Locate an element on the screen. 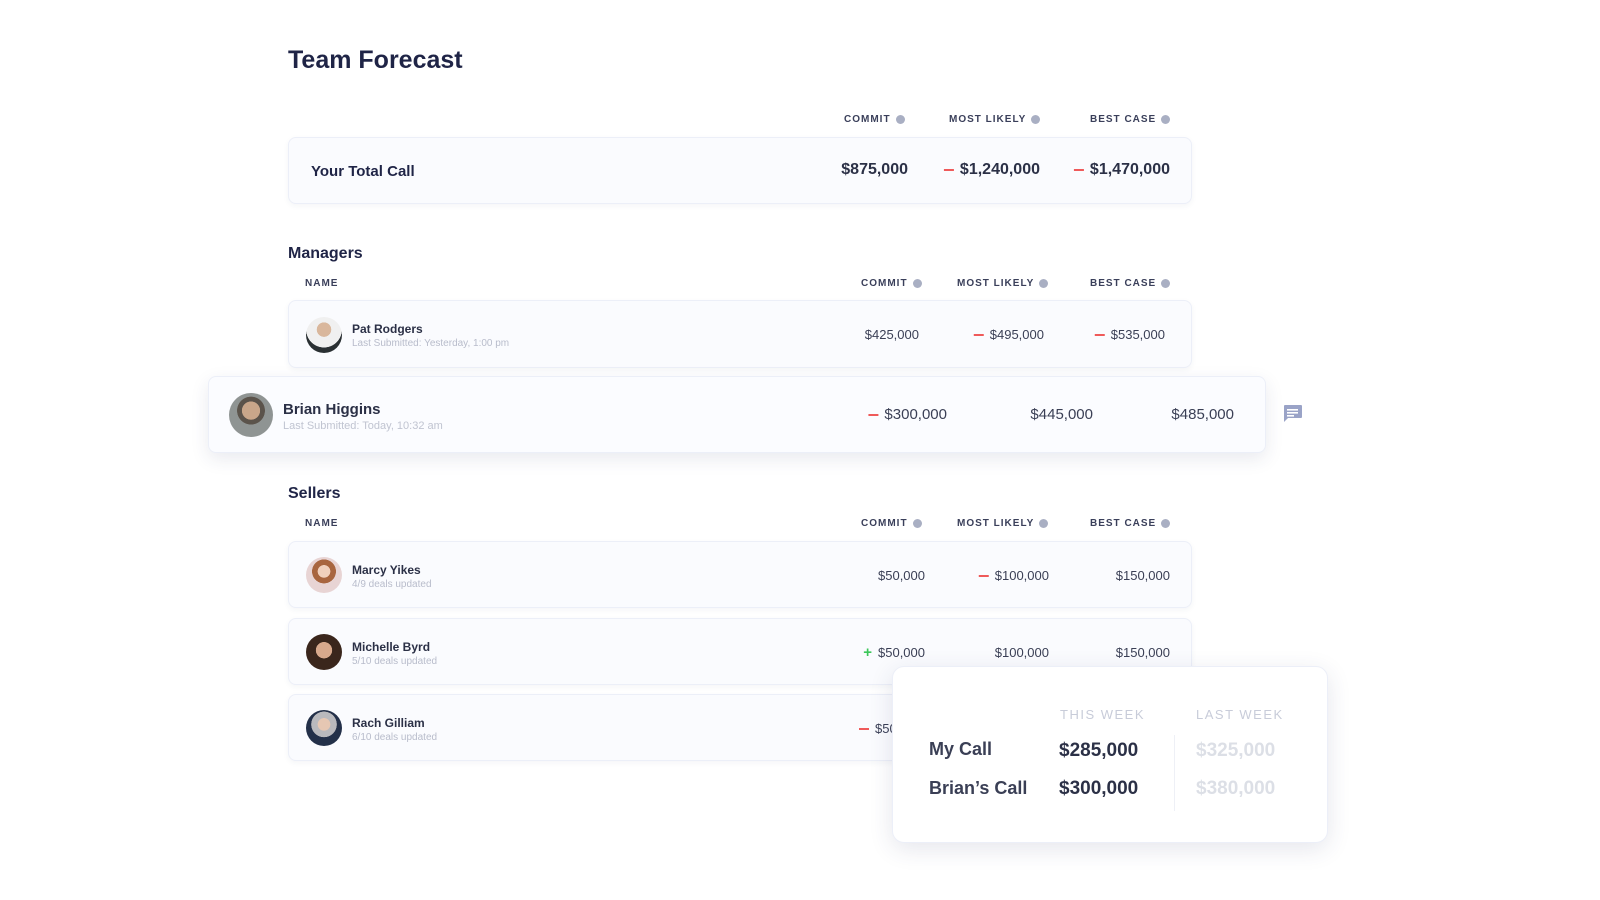  column-divider is located at coordinates (1174, 773).